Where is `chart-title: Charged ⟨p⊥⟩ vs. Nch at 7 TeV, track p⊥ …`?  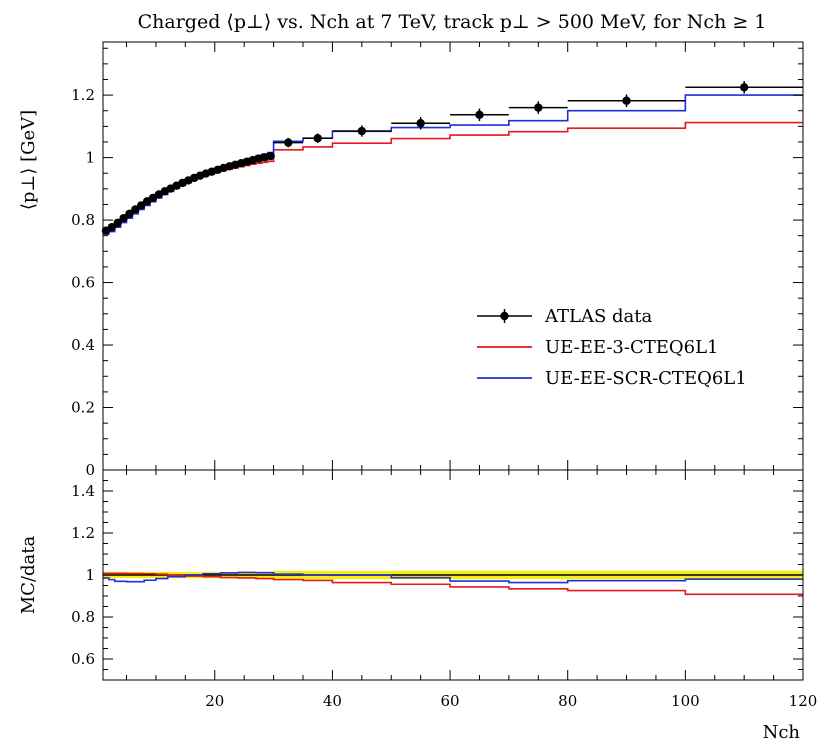
chart-title: Charged ⟨p⊥⟩ vs. Nch at 7 TeV, track p⊥ … is located at coordinates (452, 22).